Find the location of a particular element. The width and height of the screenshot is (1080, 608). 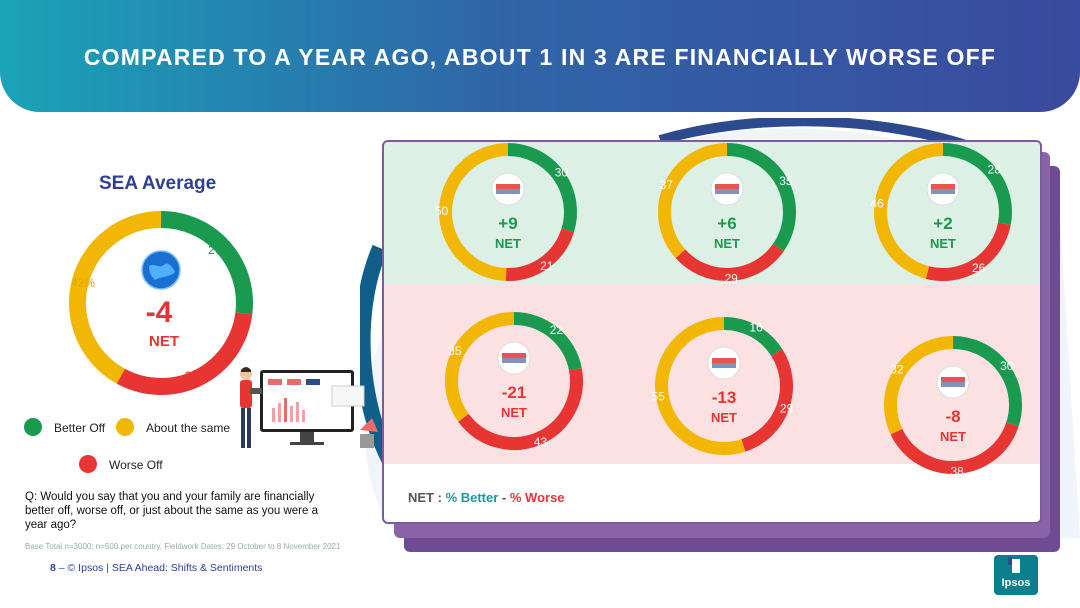

sea-average-heading: SEA Average is located at coordinates (158, 183).